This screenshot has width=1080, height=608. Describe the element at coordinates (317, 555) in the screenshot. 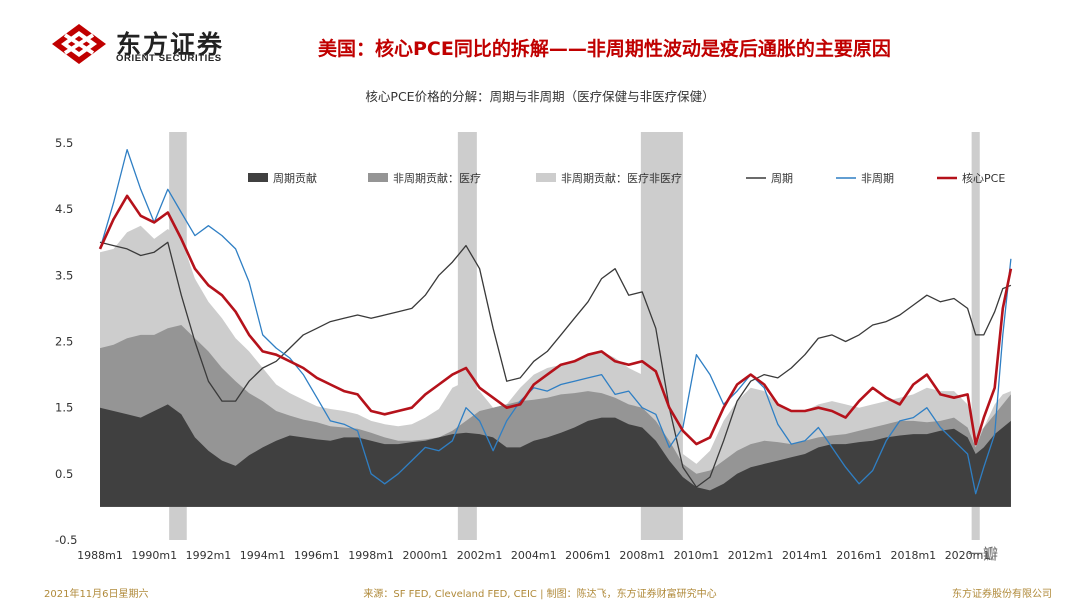

I see `x-tick-label-4: 1996m1` at that location.